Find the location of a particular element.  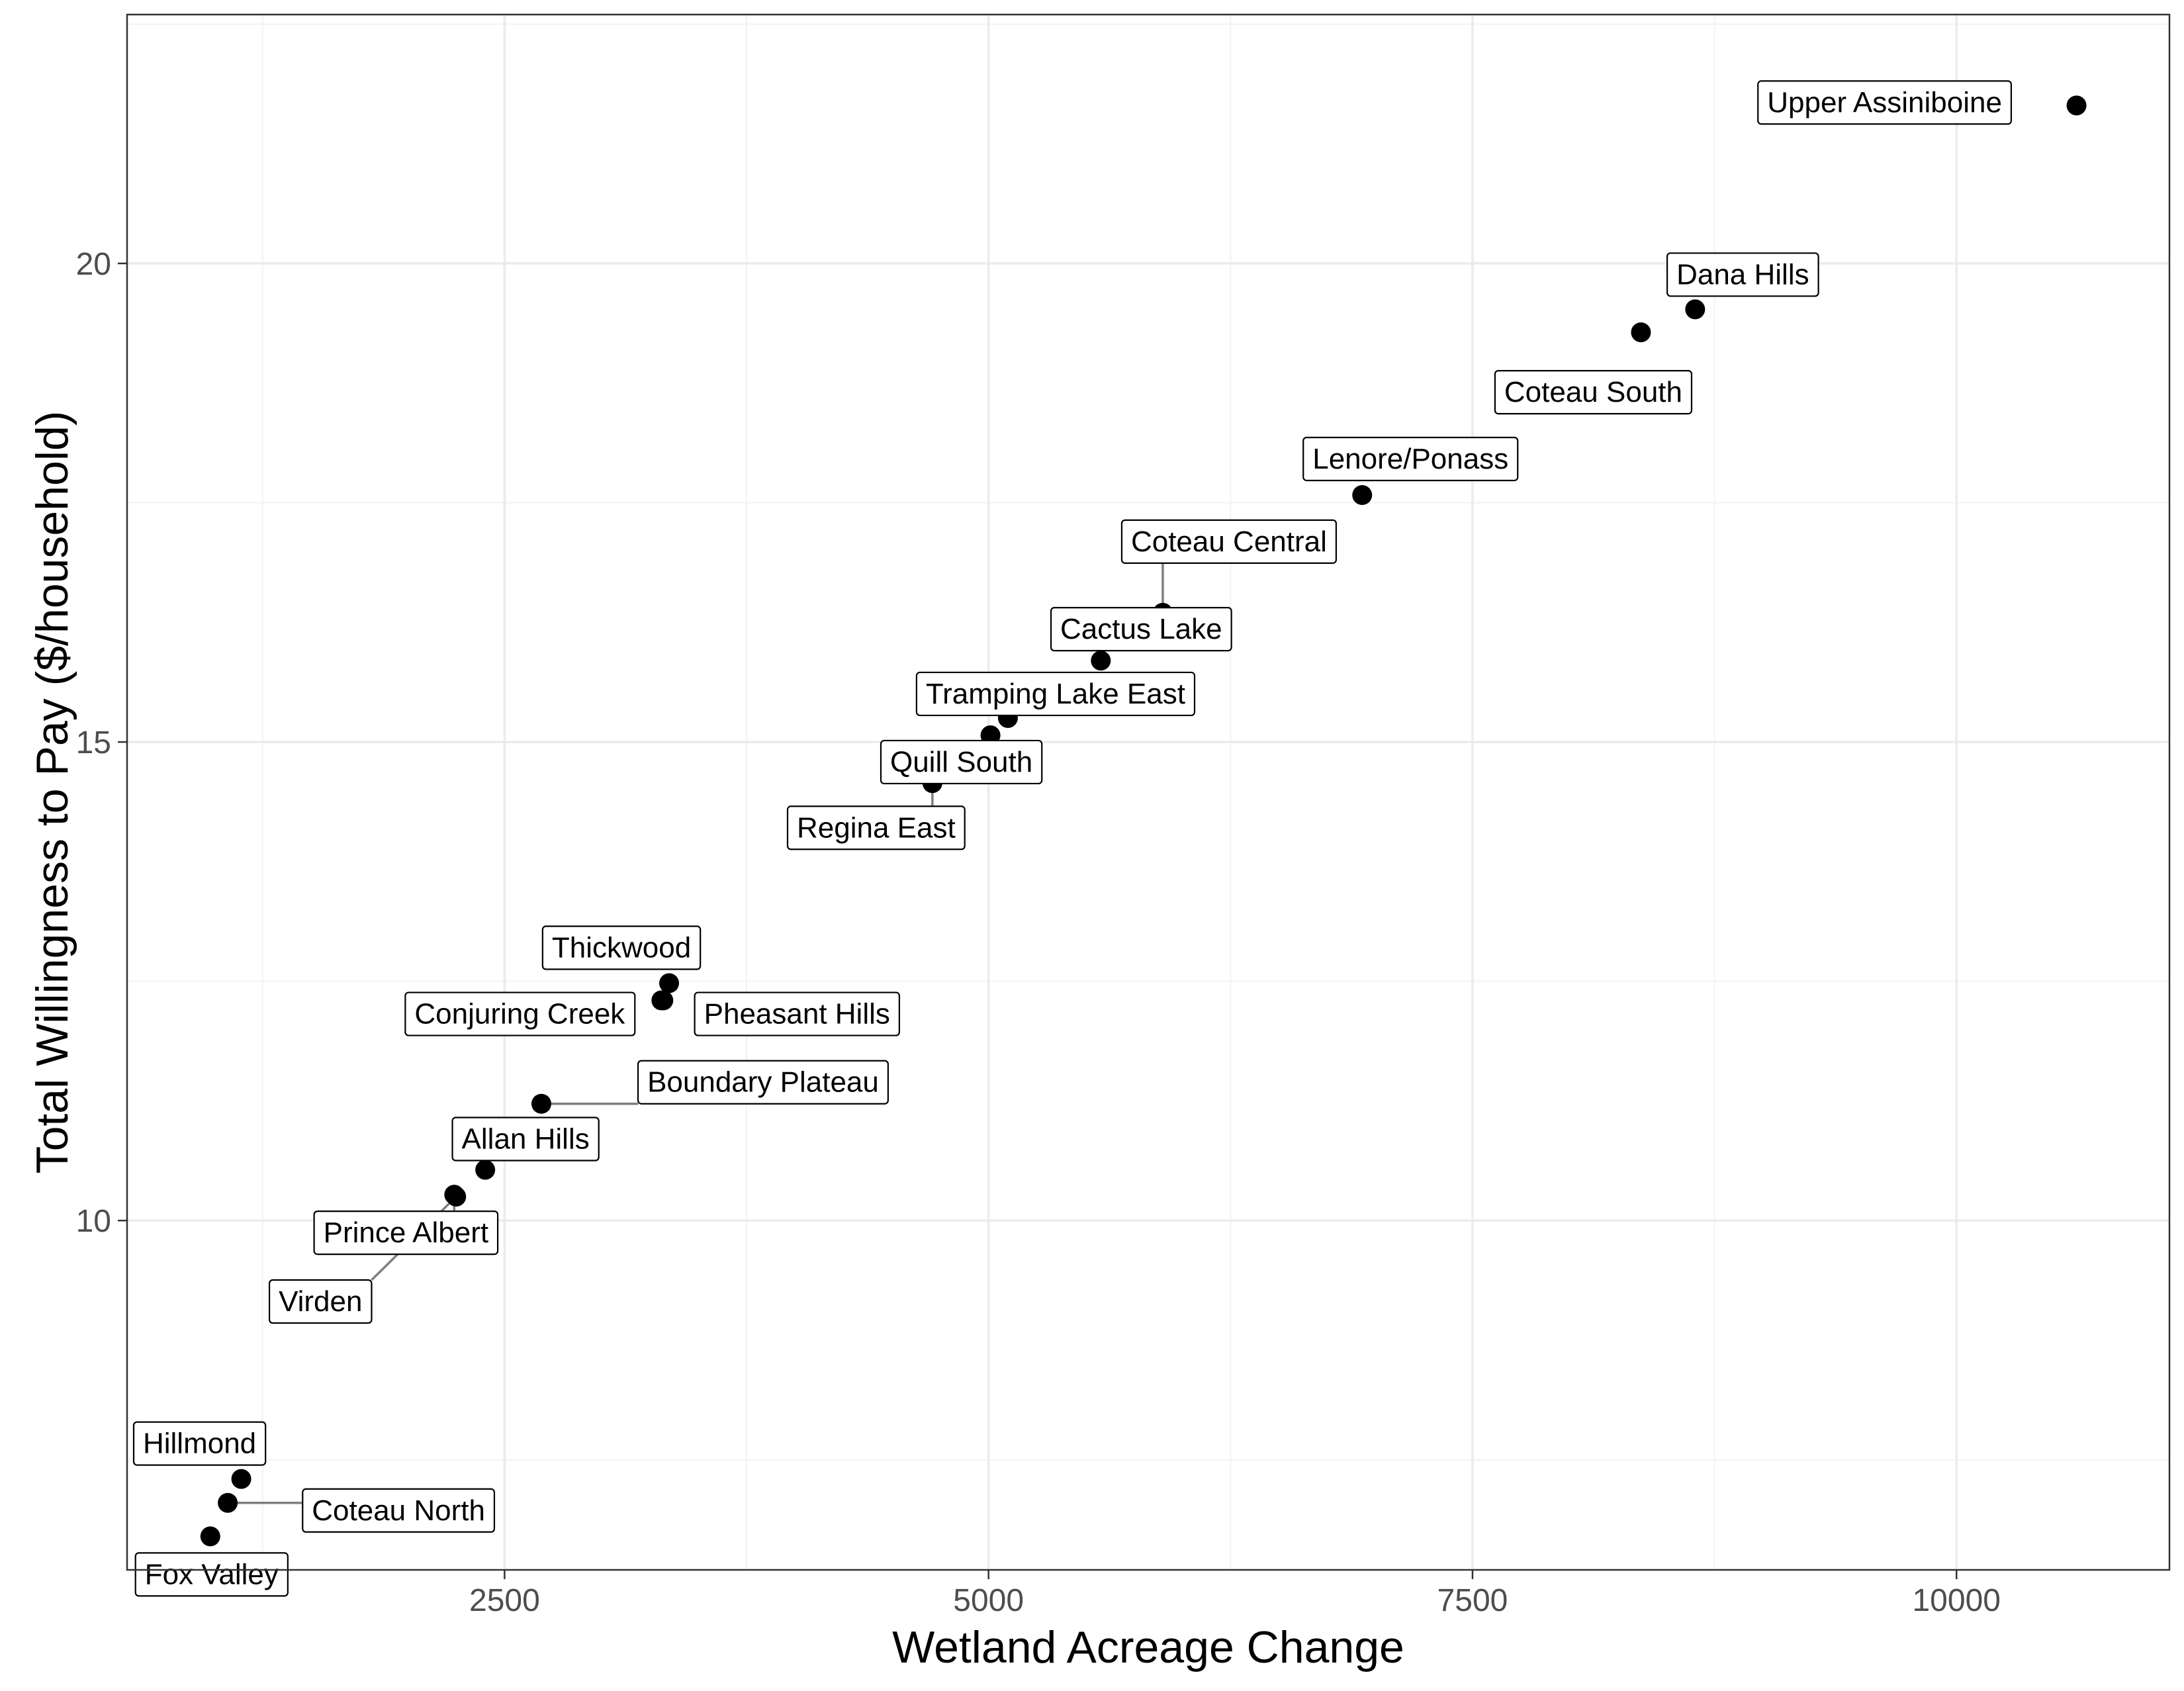

point-label: Coteau South is located at coordinates (1593, 392).